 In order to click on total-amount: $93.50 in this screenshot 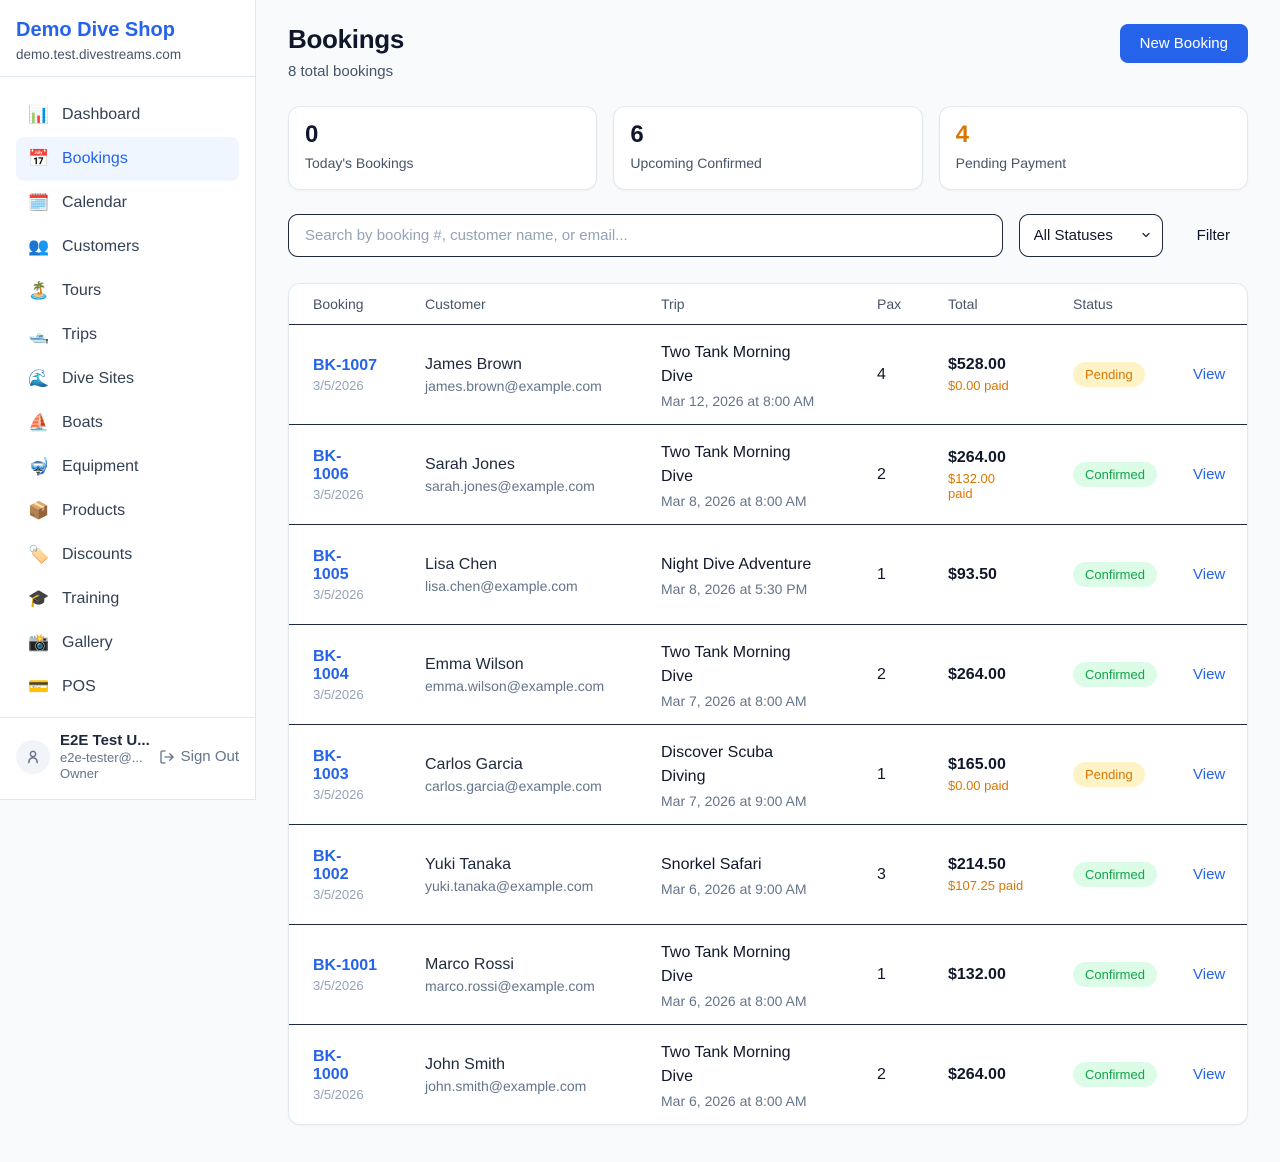, I will do `click(972, 574)`.